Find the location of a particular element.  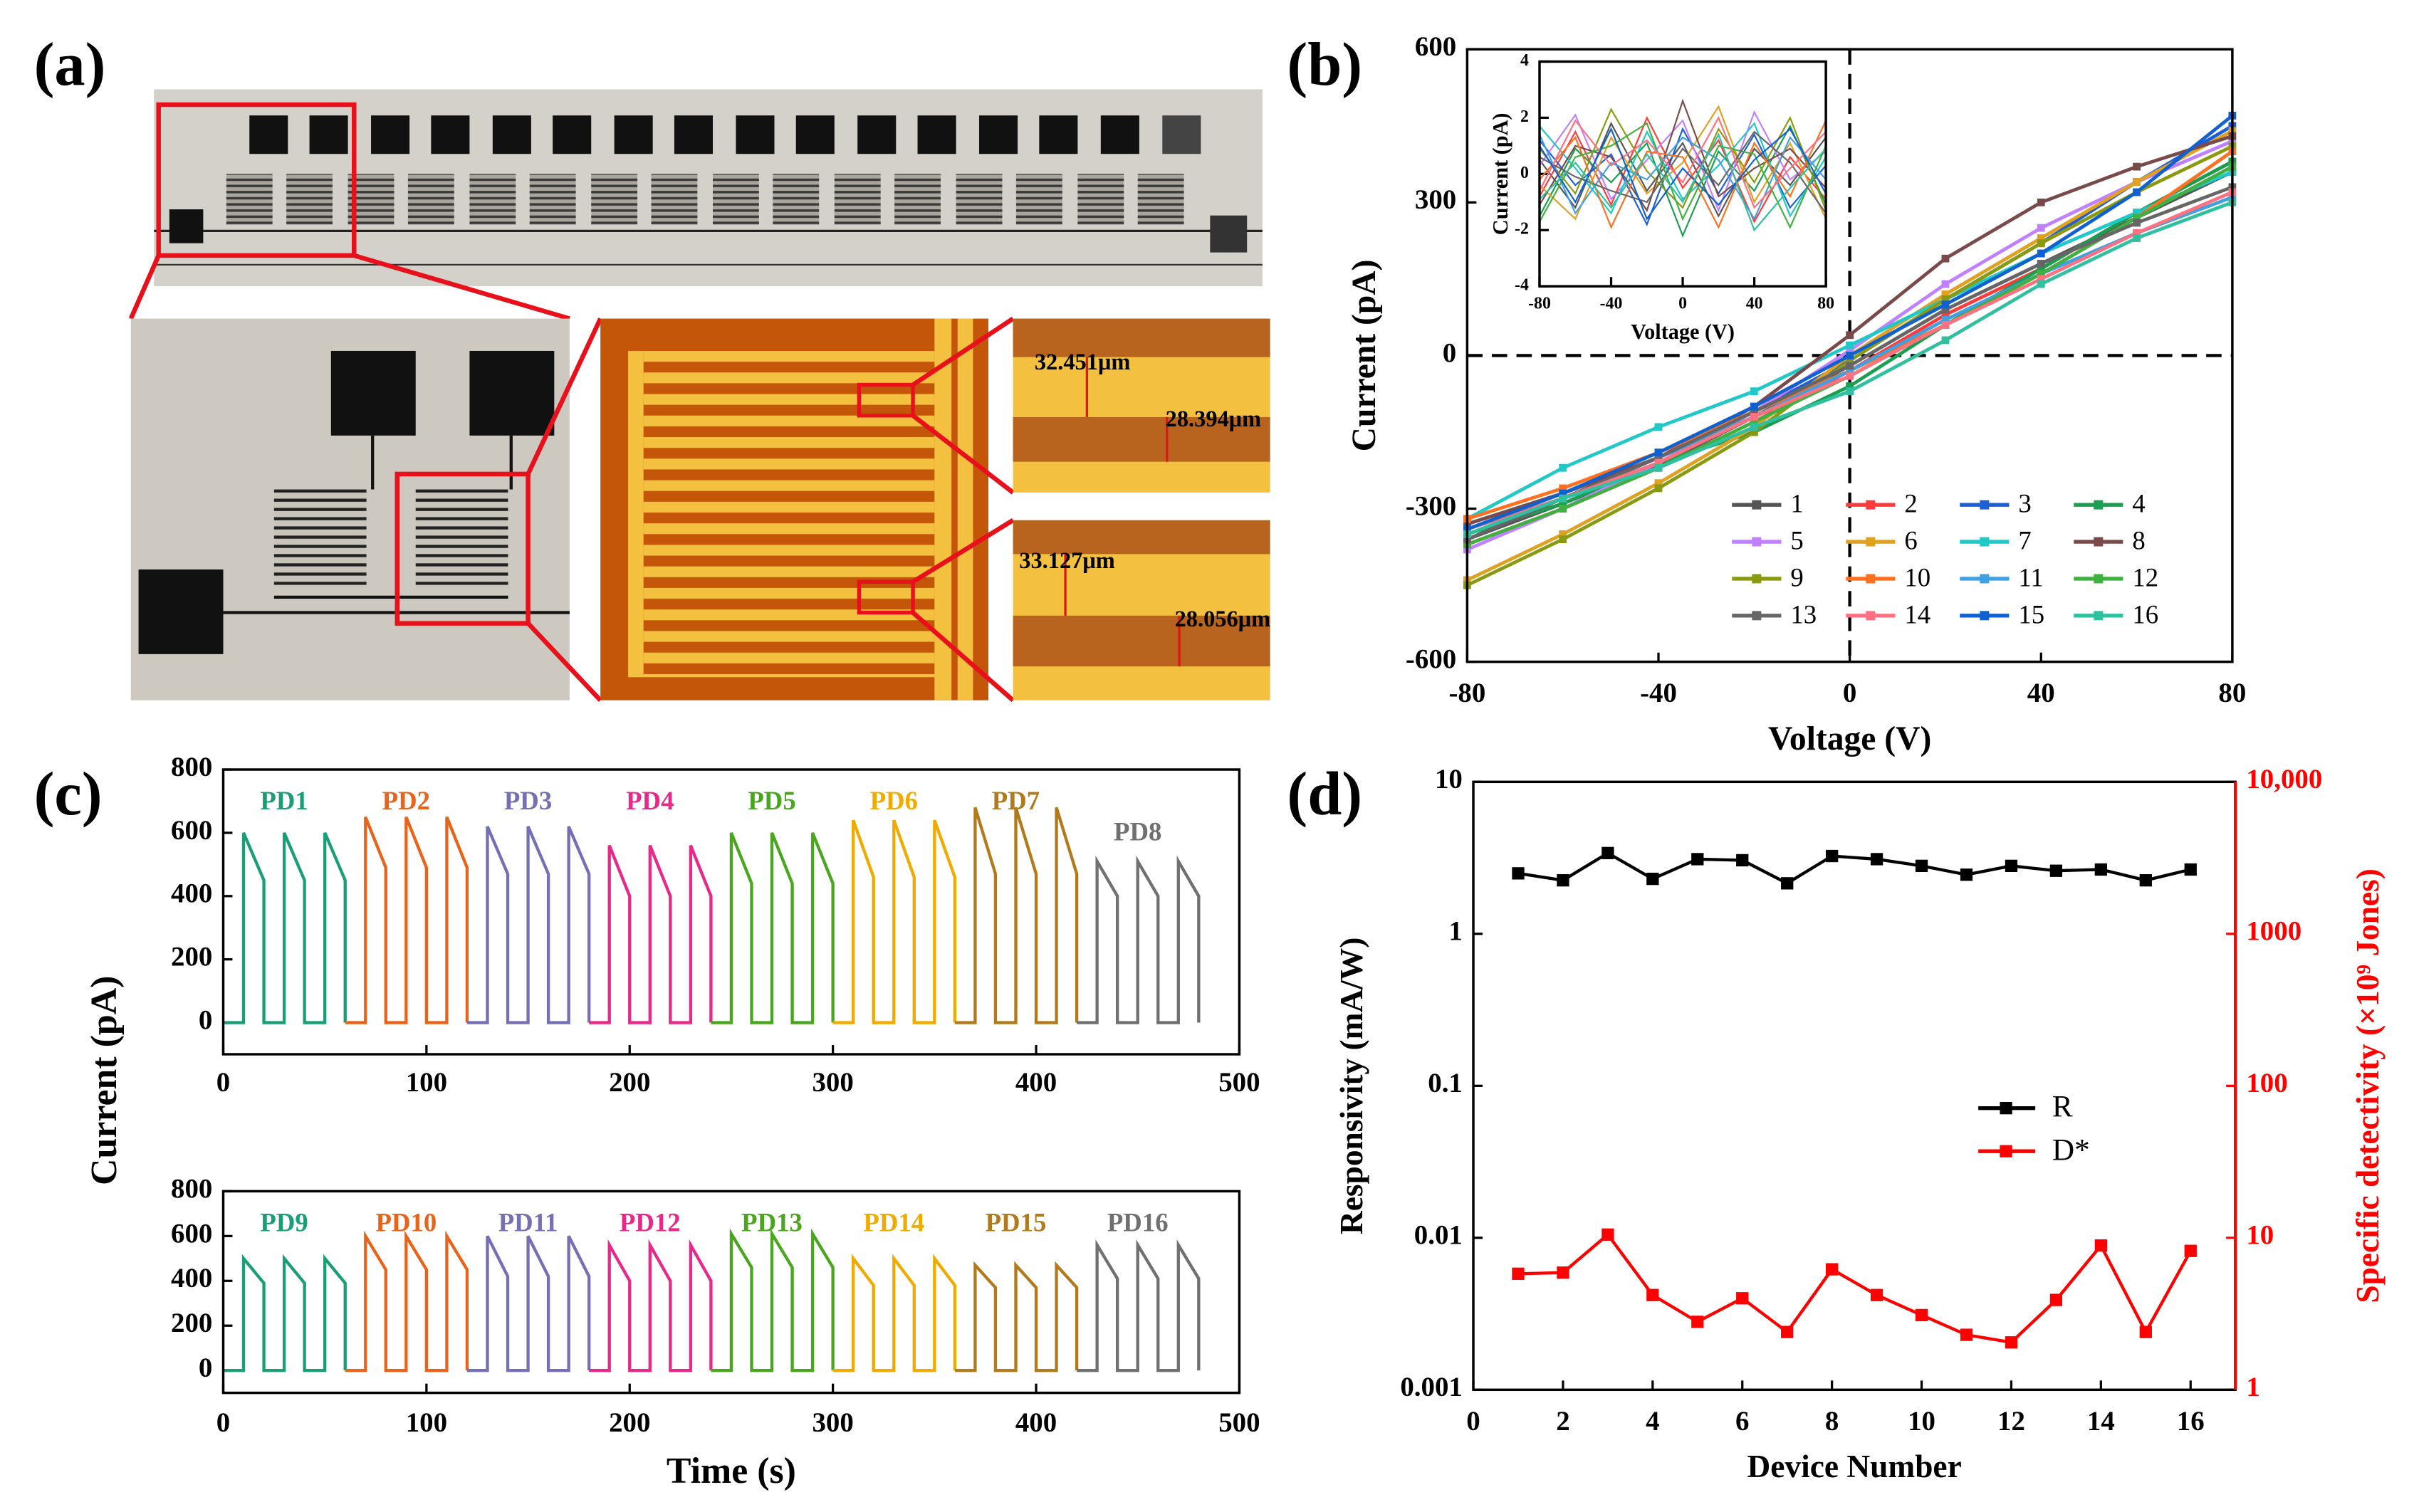

y-tick-label: 4 is located at coordinates (1524, 60).